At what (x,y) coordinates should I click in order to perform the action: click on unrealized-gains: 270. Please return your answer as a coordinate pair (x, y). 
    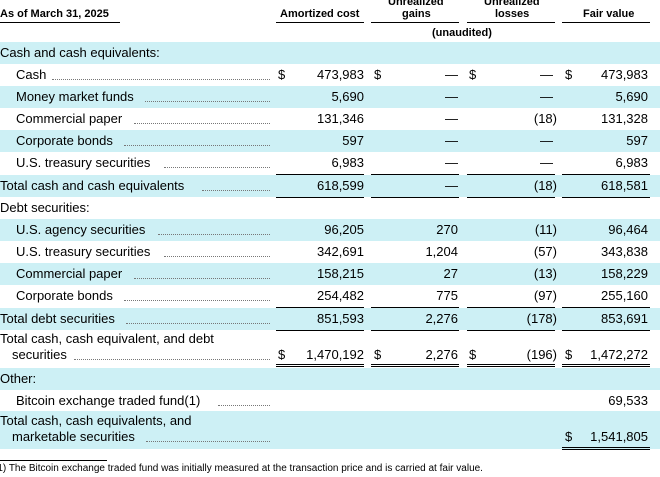
    Looking at the image, I should click on (447, 229).